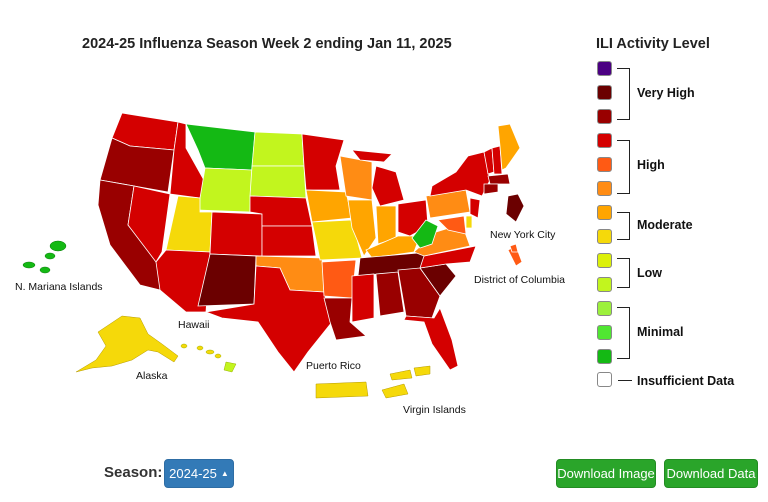  I want to click on season-label: Season:, so click(133, 472).